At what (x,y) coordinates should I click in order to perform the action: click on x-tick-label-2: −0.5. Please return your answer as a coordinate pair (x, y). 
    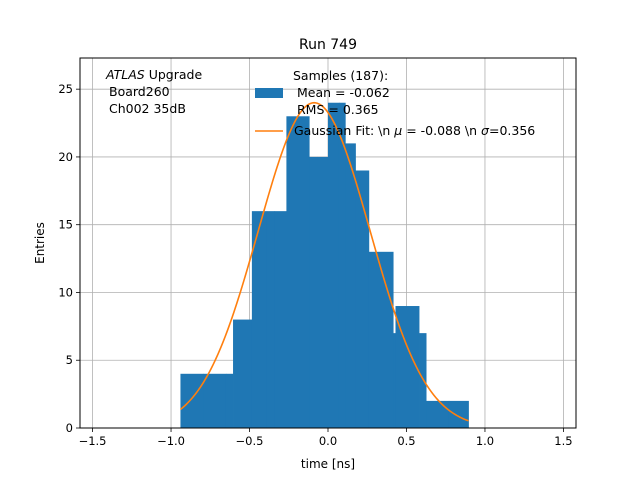
    Looking at the image, I should click on (250, 441).